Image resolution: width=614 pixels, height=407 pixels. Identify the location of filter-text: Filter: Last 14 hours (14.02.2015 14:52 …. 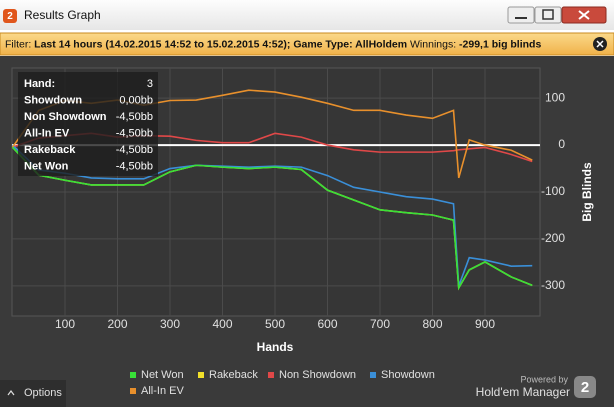
(273, 44).